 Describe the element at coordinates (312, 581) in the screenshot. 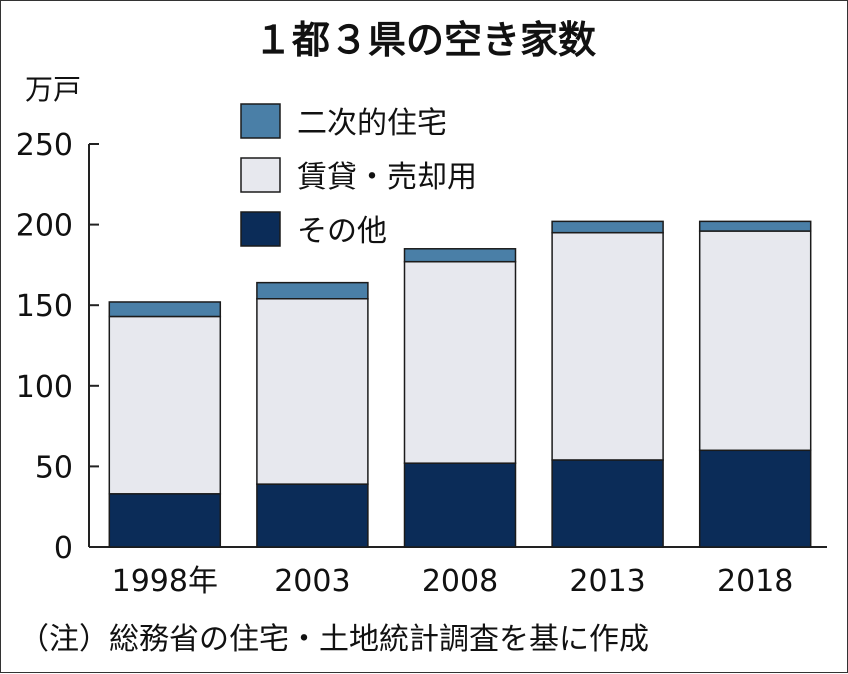

I see `x-tick-label: 2003` at that location.